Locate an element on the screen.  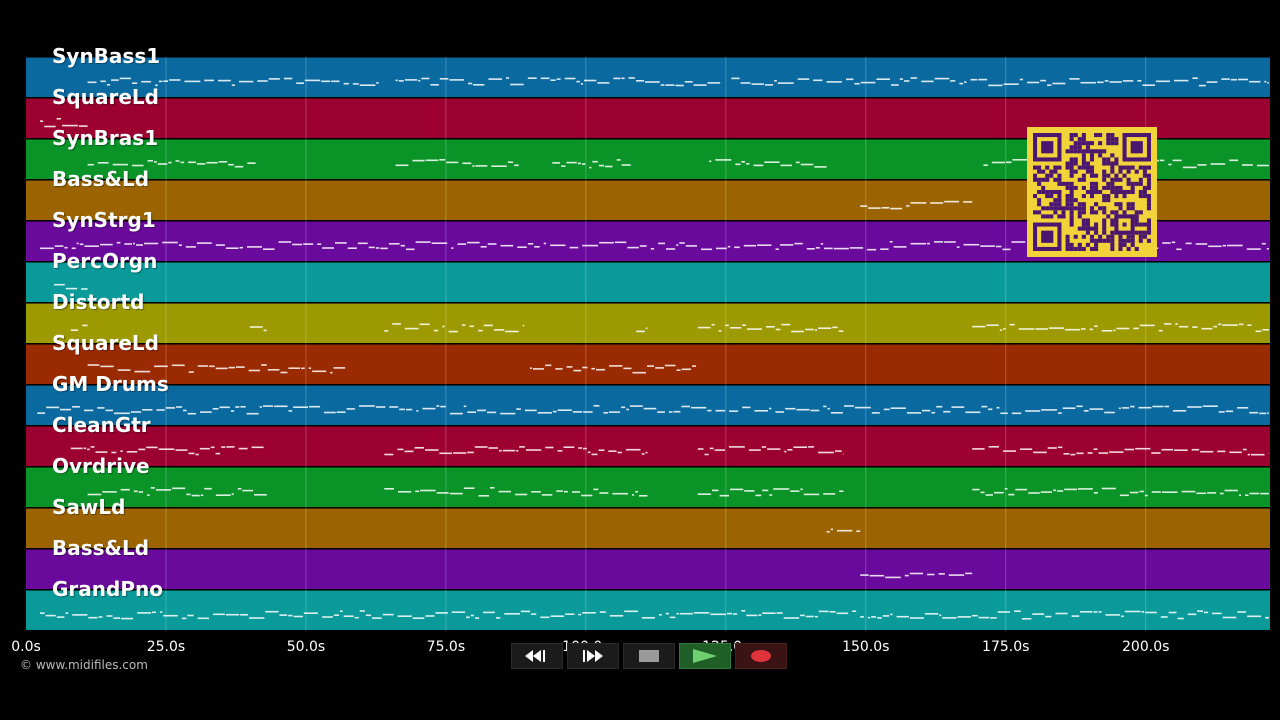
fast-forward-icon is located at coordinates (593, 656).